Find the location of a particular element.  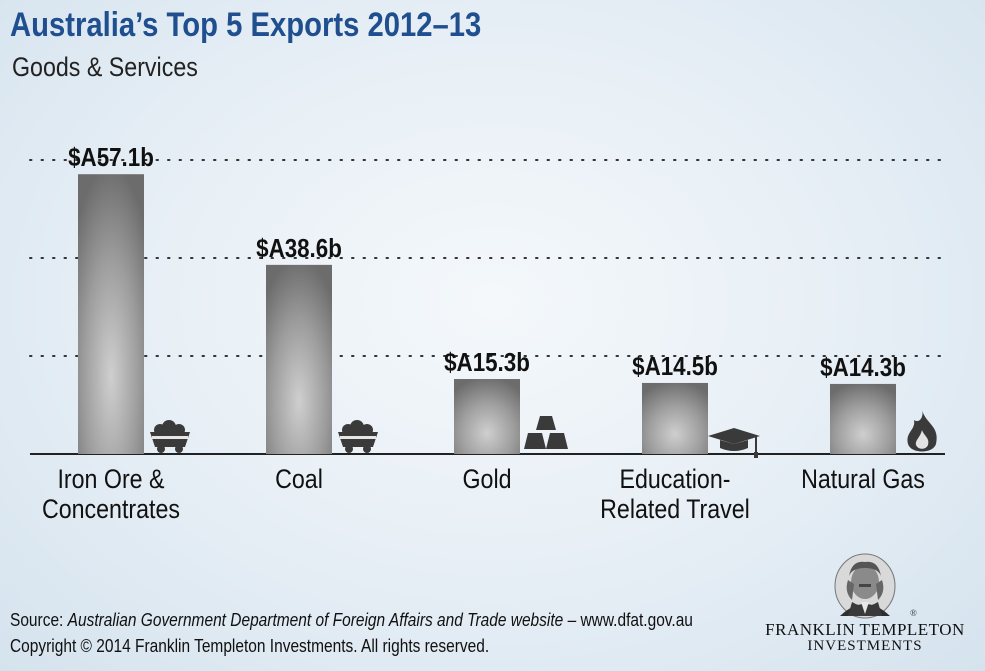

logo-name-line2: INVESTMENTS is located at coordinates (865, 646).